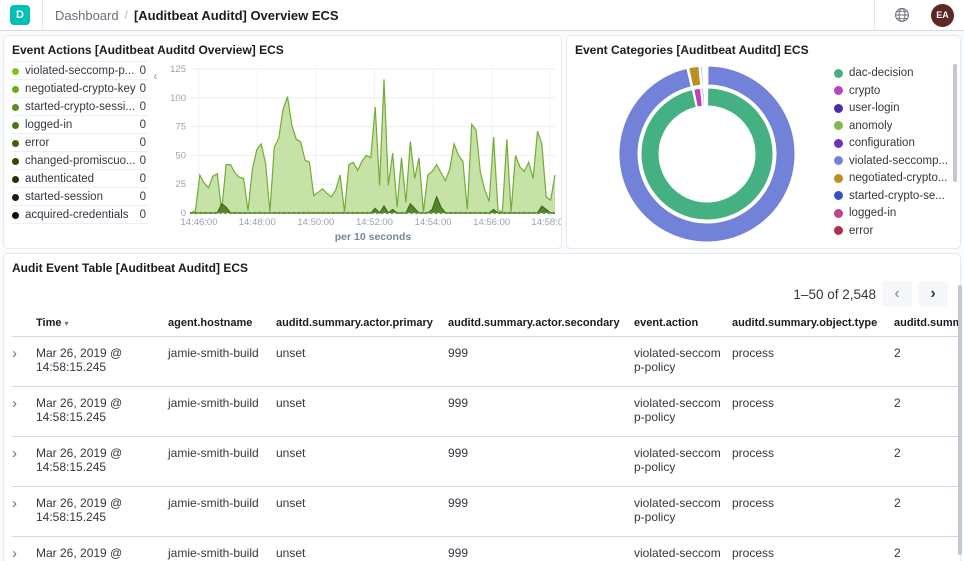  What do you see at coordinates (374, 222) in the screenshot?
I see `svg-text: 14:52:00` at bounding box center [374, 222].